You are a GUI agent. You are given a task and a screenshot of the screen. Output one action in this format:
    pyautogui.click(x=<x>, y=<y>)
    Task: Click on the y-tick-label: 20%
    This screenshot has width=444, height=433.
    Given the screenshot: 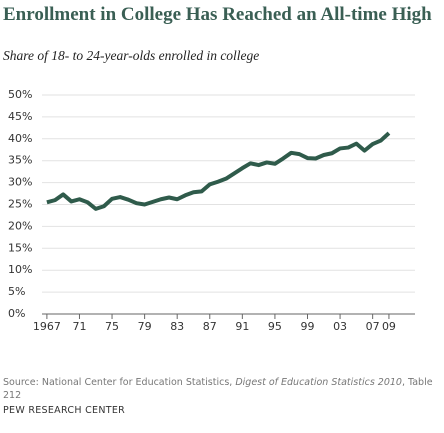 What is the action you would take?
    pyautogui.click(x=20, y=225)
    